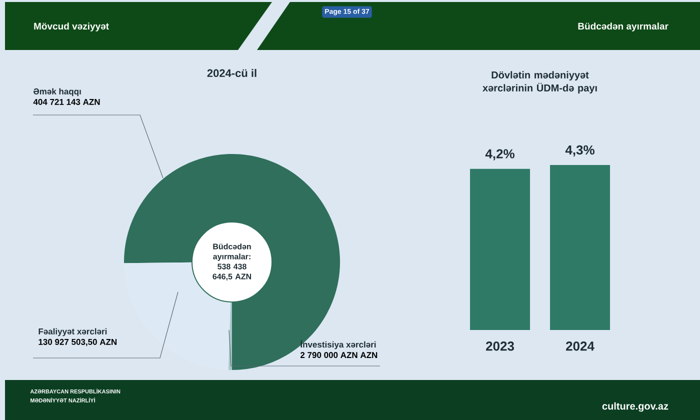  Describe the element at coordinates (232, 262) in the screenshot. I see `text: Büdcədən ayırmalar: 538 438 646,5 AZN` at that location.